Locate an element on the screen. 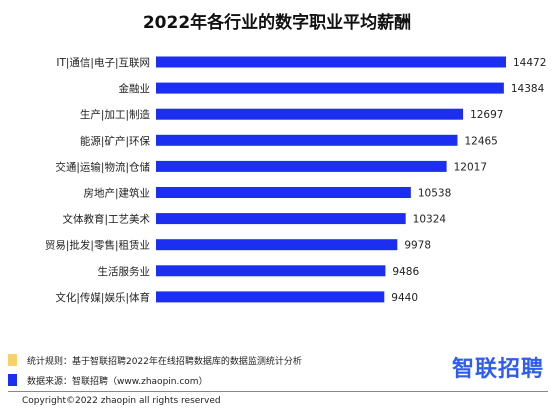  category-label: 文体教育|工艺美术 is located at coordinates (106, 219).